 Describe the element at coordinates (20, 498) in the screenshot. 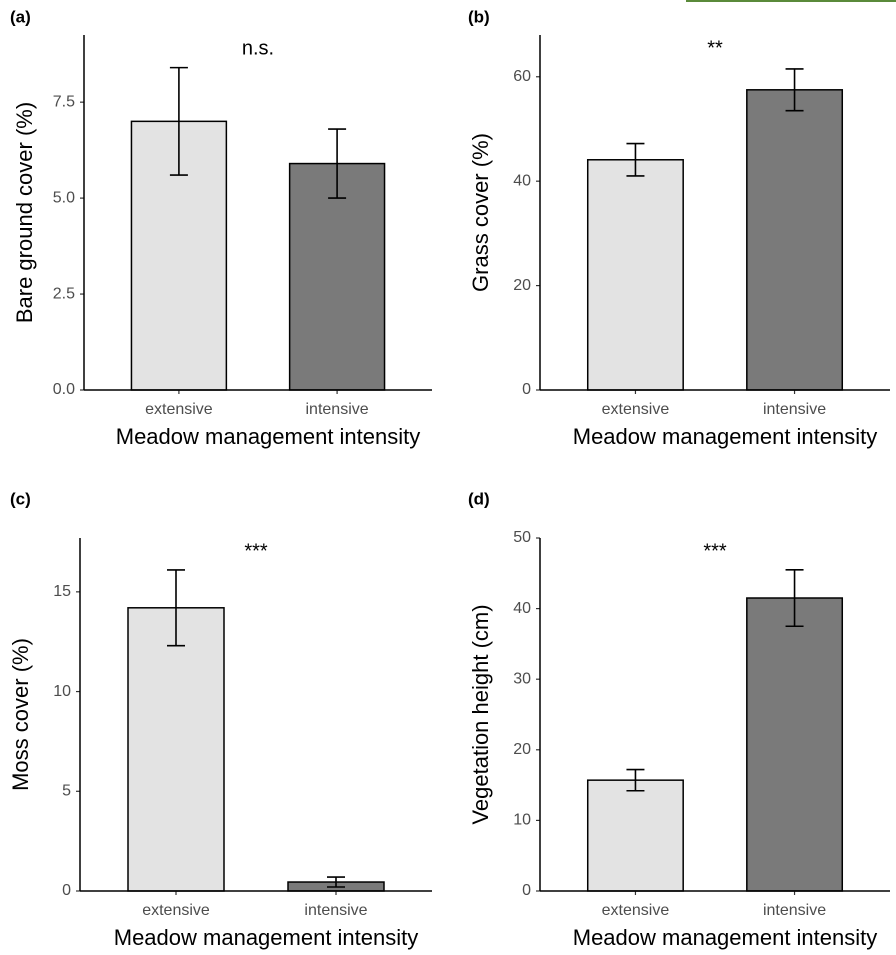

I see `panel-label: (c)` at that location.